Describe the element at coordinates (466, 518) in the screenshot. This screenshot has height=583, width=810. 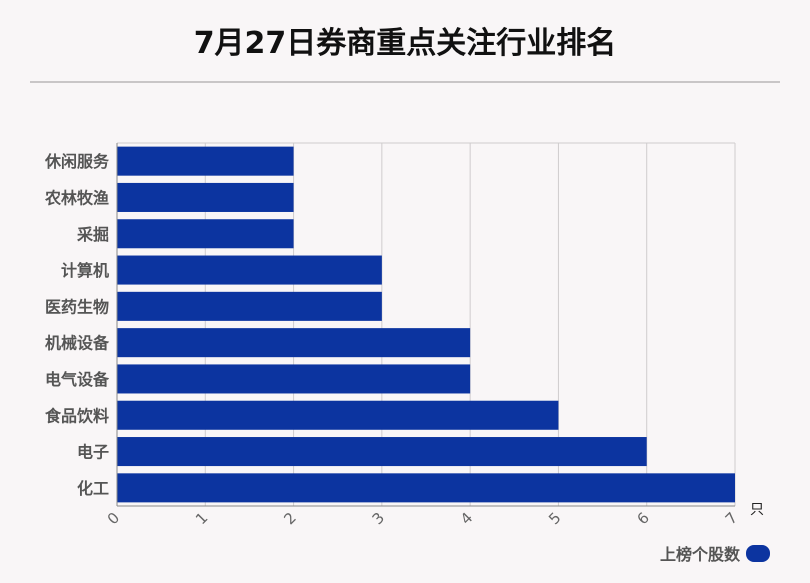
I see `x-tick-label: 4` at that location.